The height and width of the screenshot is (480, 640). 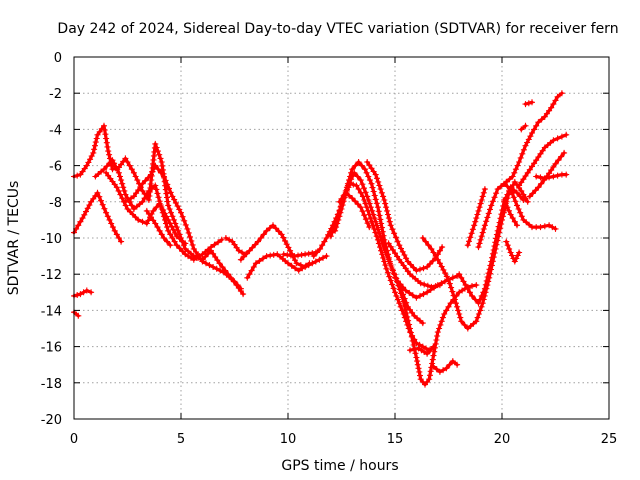 I want to click on x-tick-label: 25, so click(x=609, y=439).